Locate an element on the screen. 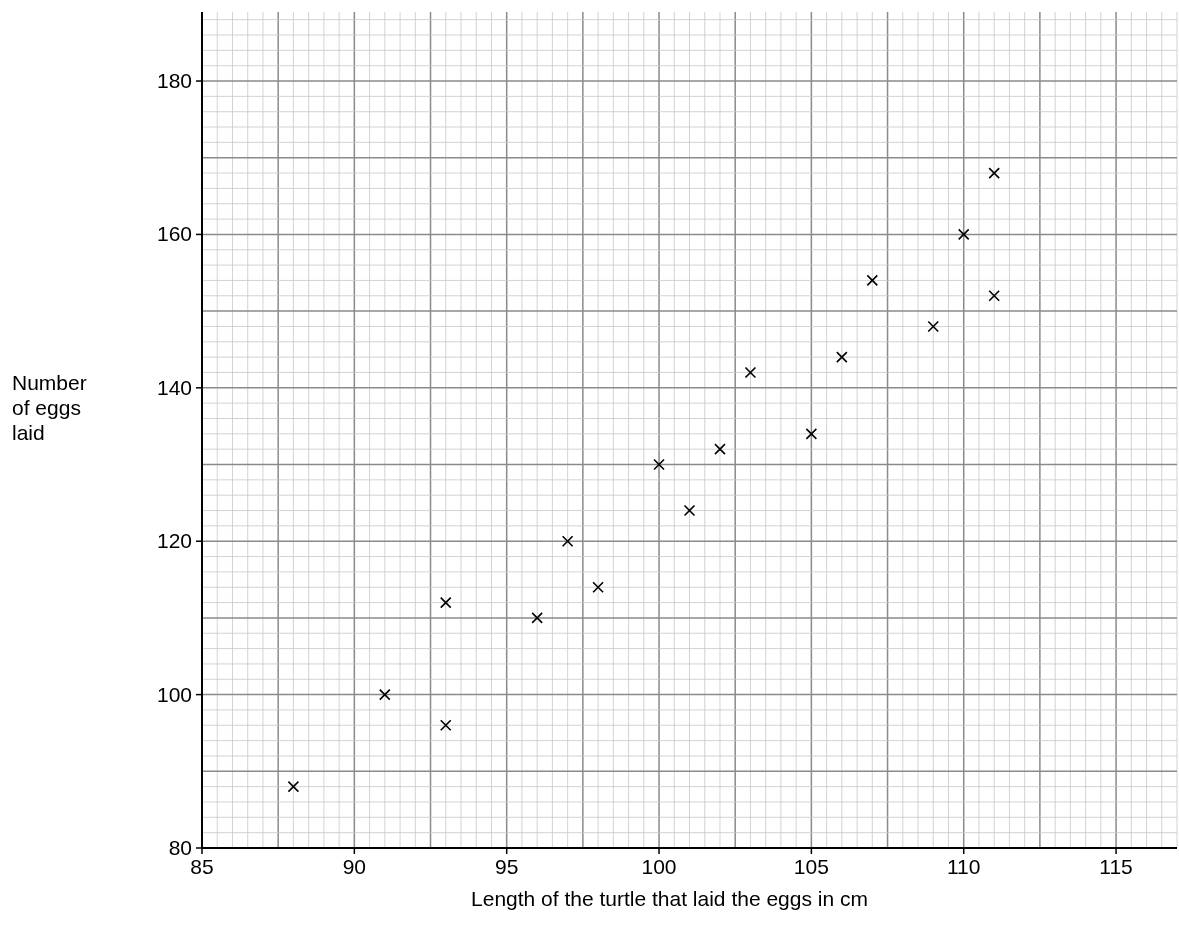 The width and height of the screenshot is (1179, 927). y-tick-label: 80 is located at coordinates (180, 847).